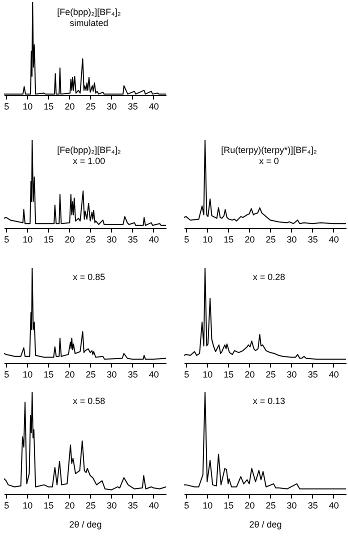  What do you see at coordinates (269, 150) in the screenshot?
I see `text: [Ru(terpy)(terpy*)][BF₄]₂` at bounding box center [269, 150].